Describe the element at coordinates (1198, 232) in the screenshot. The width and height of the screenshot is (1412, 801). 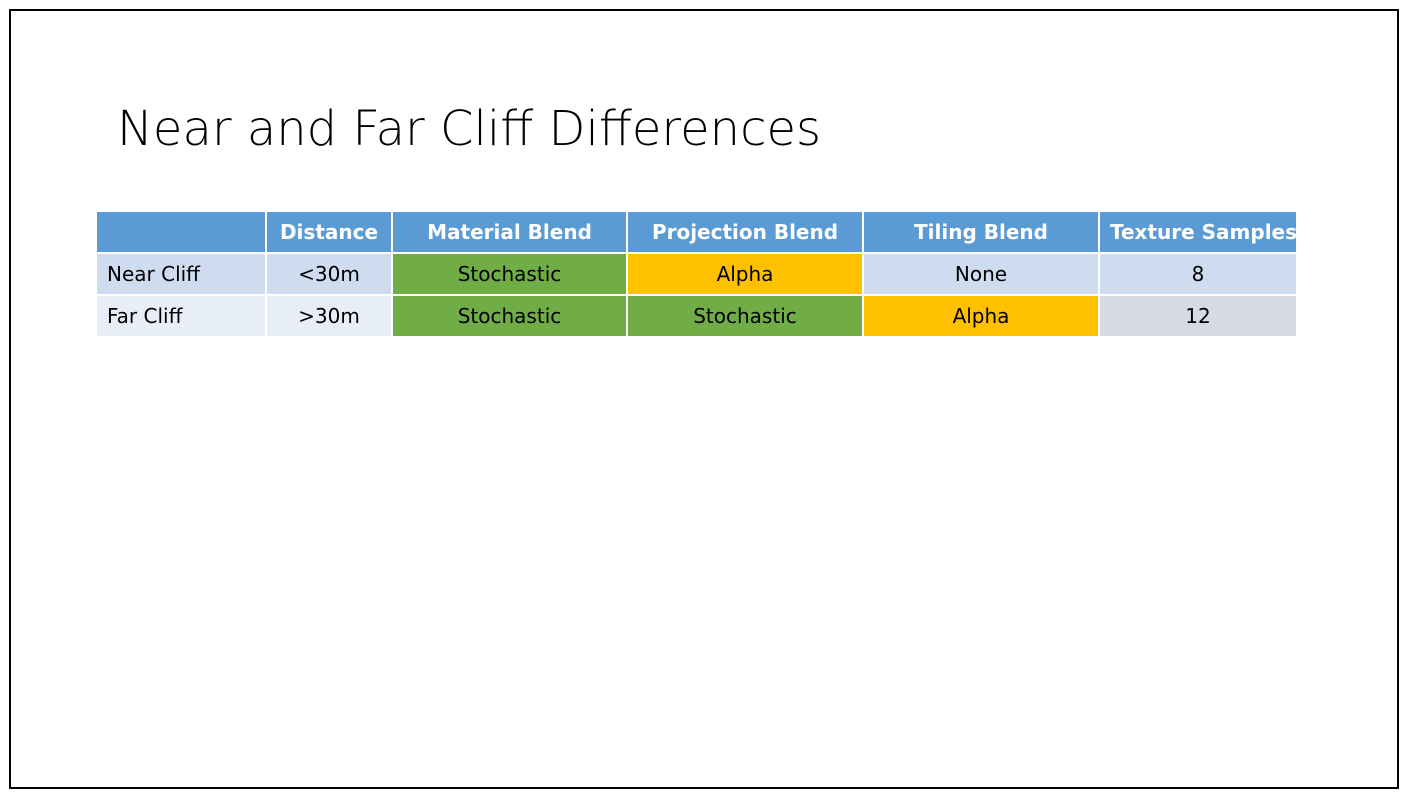
I see `header-cell-texture-samples: Texture Samples` at that location.